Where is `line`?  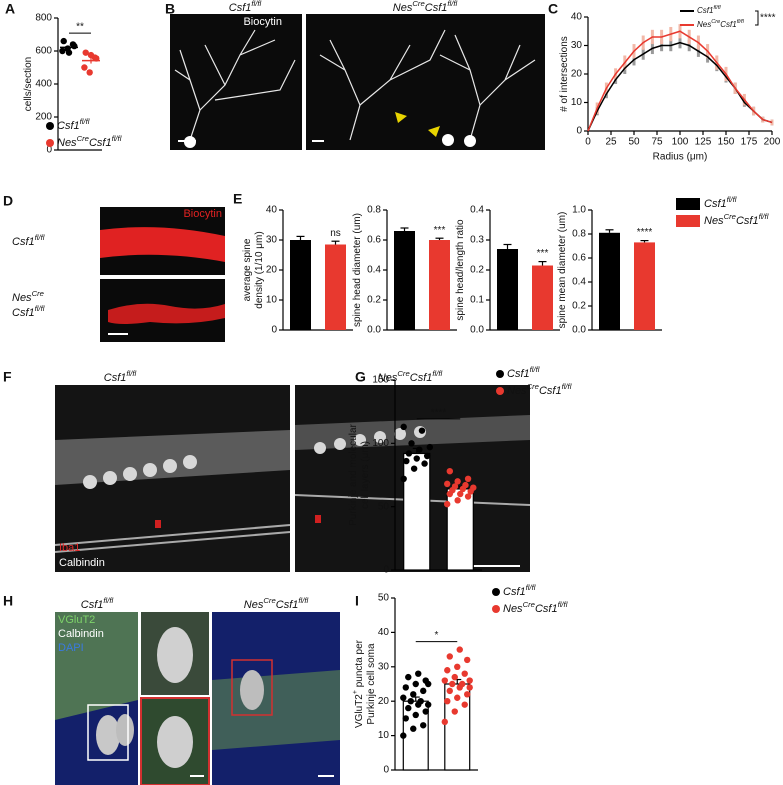 line is located at coordinates (680, 81).